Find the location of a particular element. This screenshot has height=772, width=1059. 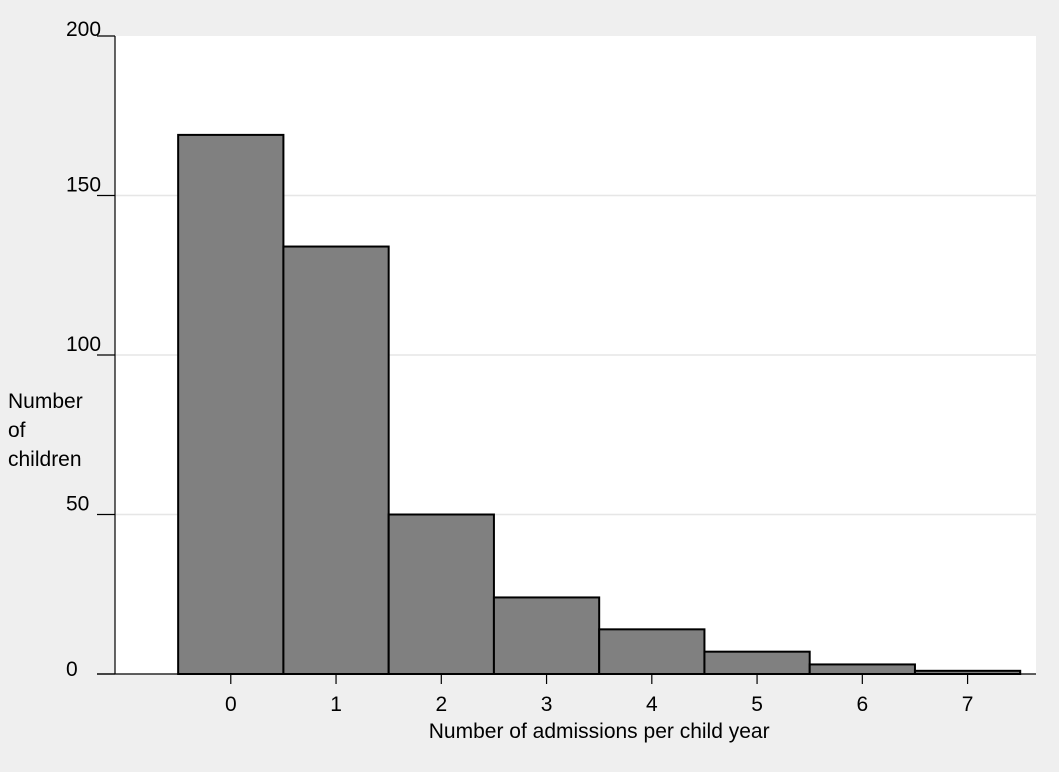

y-tick-label: 50 is located at coordinates (77, 504).